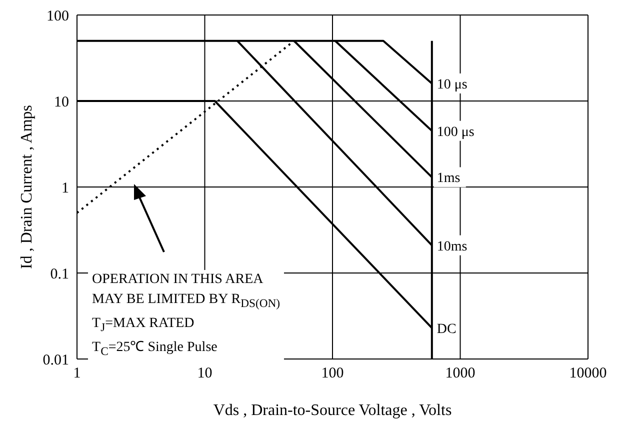 This screenshot has width=622, height=427. Describe the element at coordinates (144, 325) in the screenshot. I see `annotation: T$_{J}$=MAX RATED` at that location.